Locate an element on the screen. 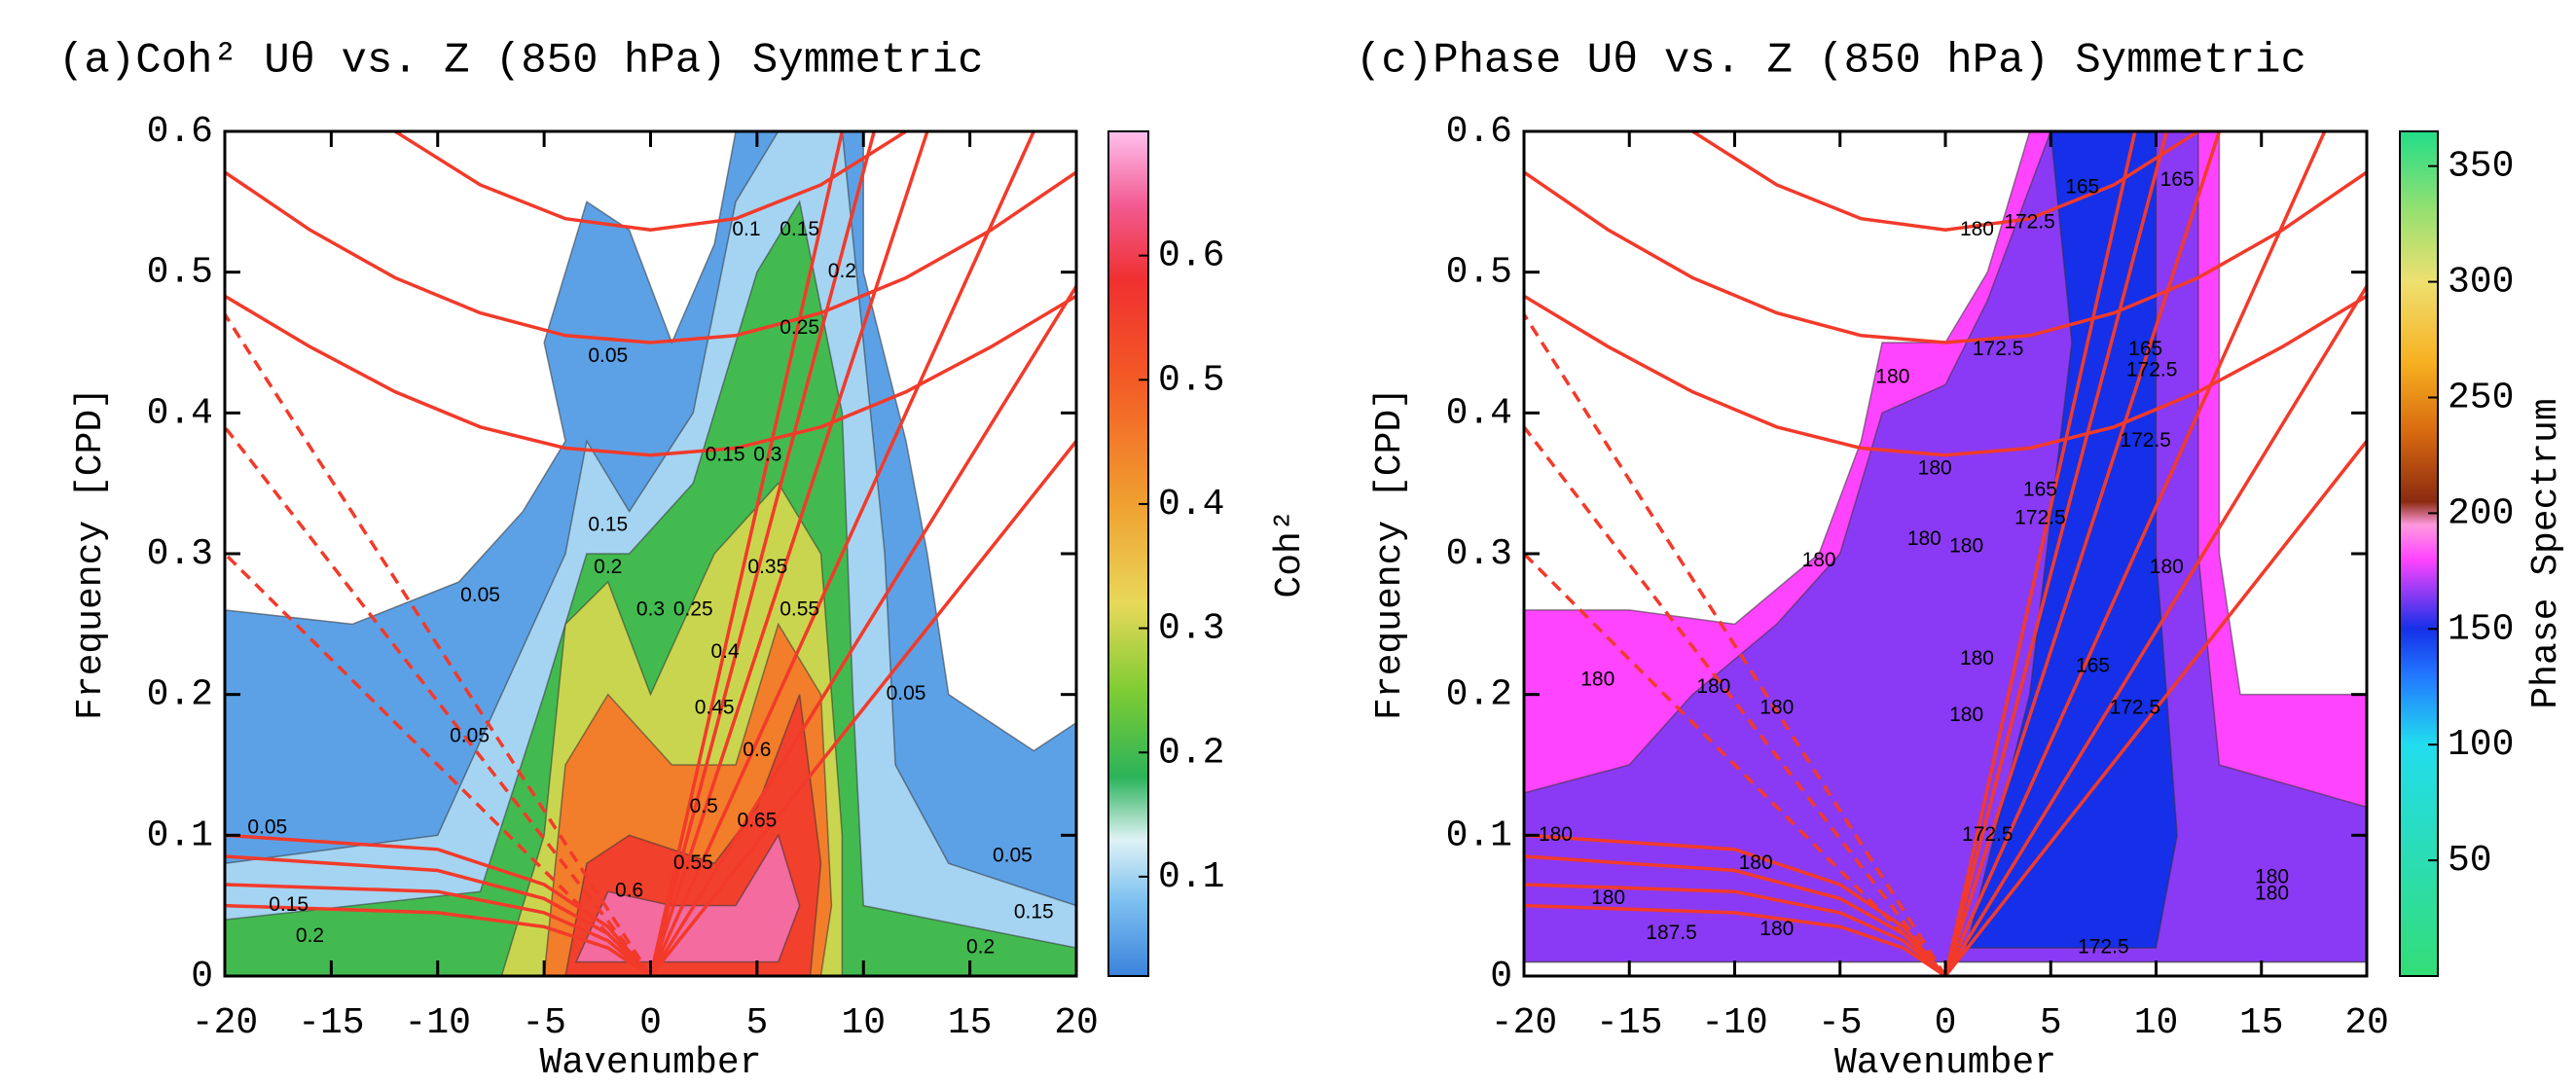  colorbar-tick-label: 0.5 is located at coordinates (1191, 380).